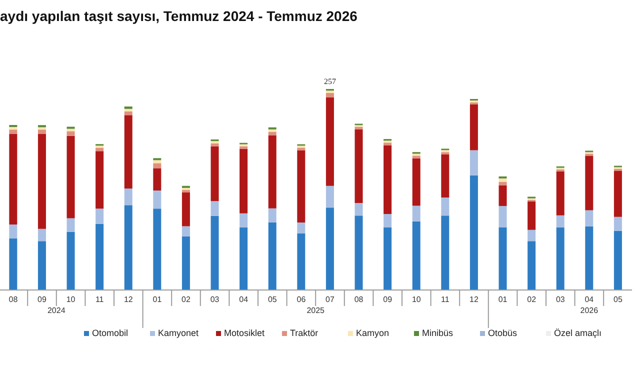  Describe the element at coordinates (330, 81) in the screenshot. I see `text: 257` at that location.